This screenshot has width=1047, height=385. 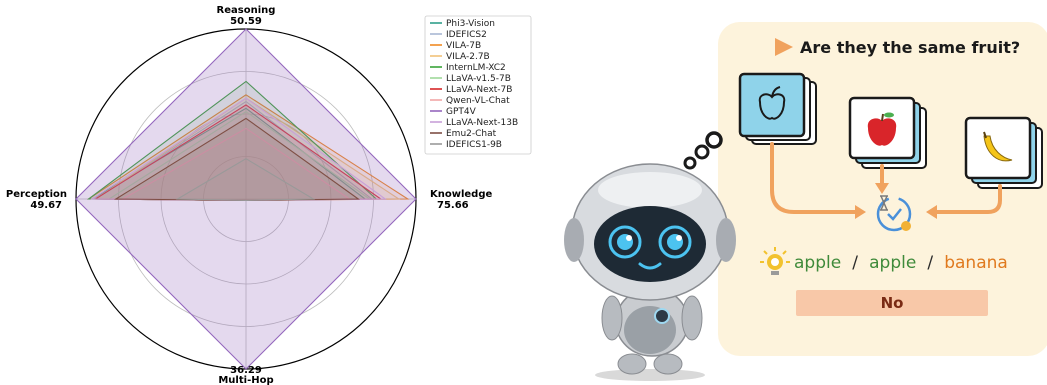 What do you see at coordinates (246, 370) in the screenshot?
I see `axis-max-multihop: 36.29` at bounding box center [246, 370].